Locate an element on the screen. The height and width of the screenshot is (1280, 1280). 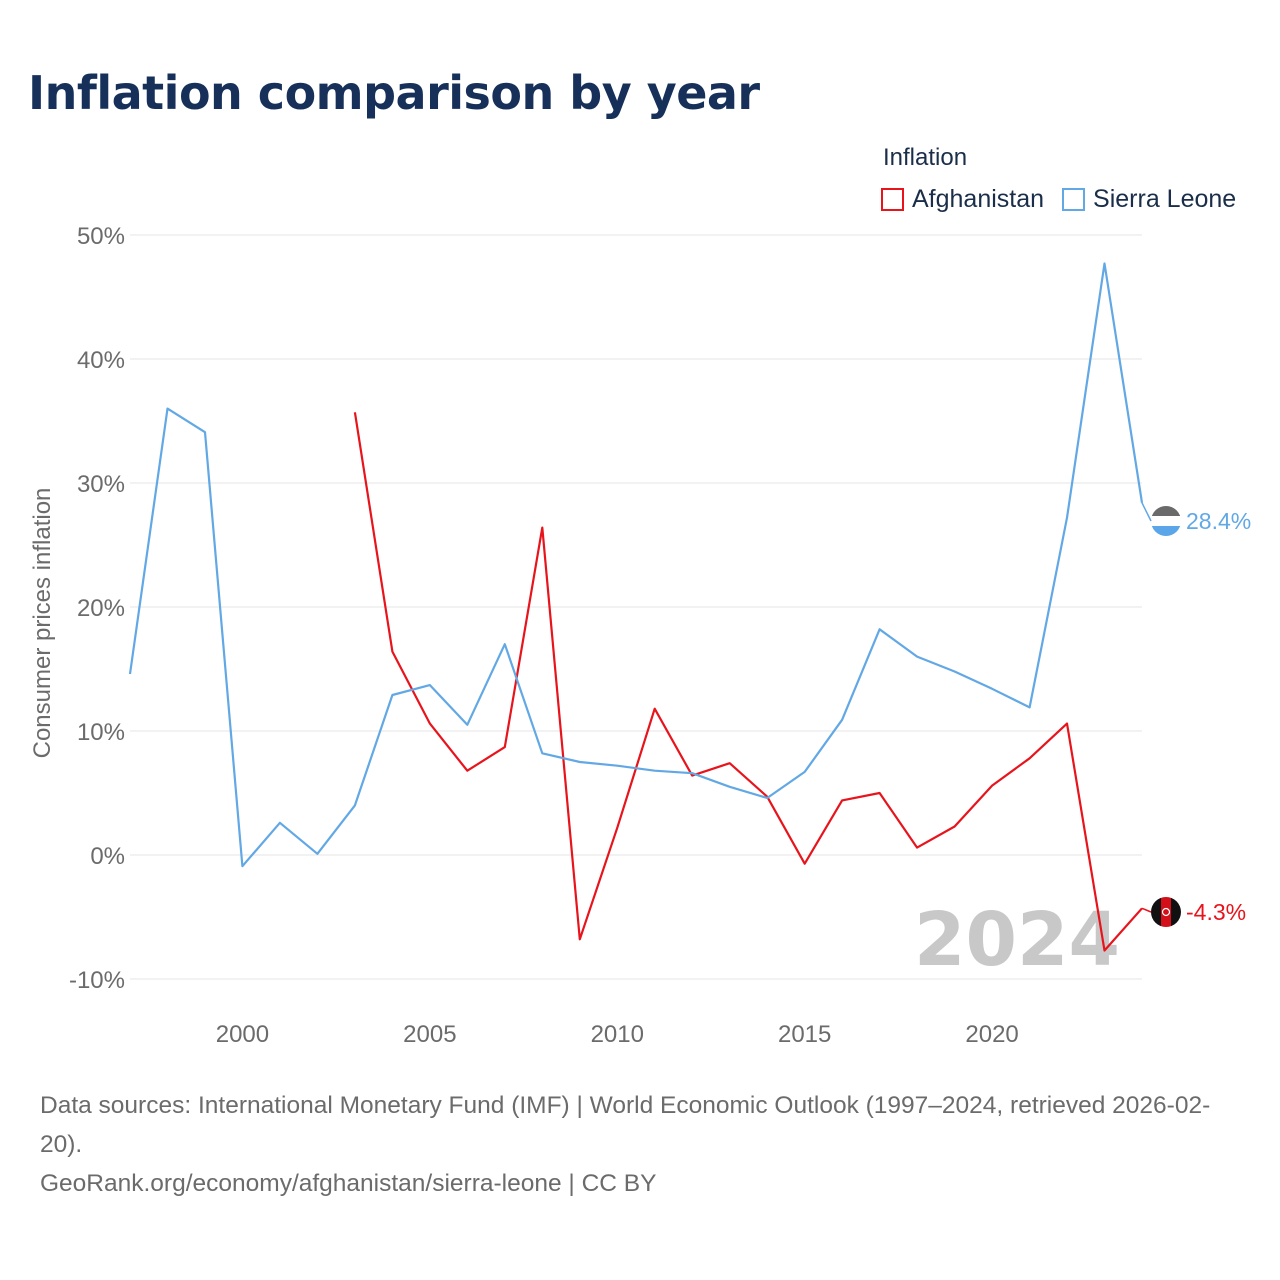
legend-swatch-sierra-leone is located at coordinates (1074, 199).